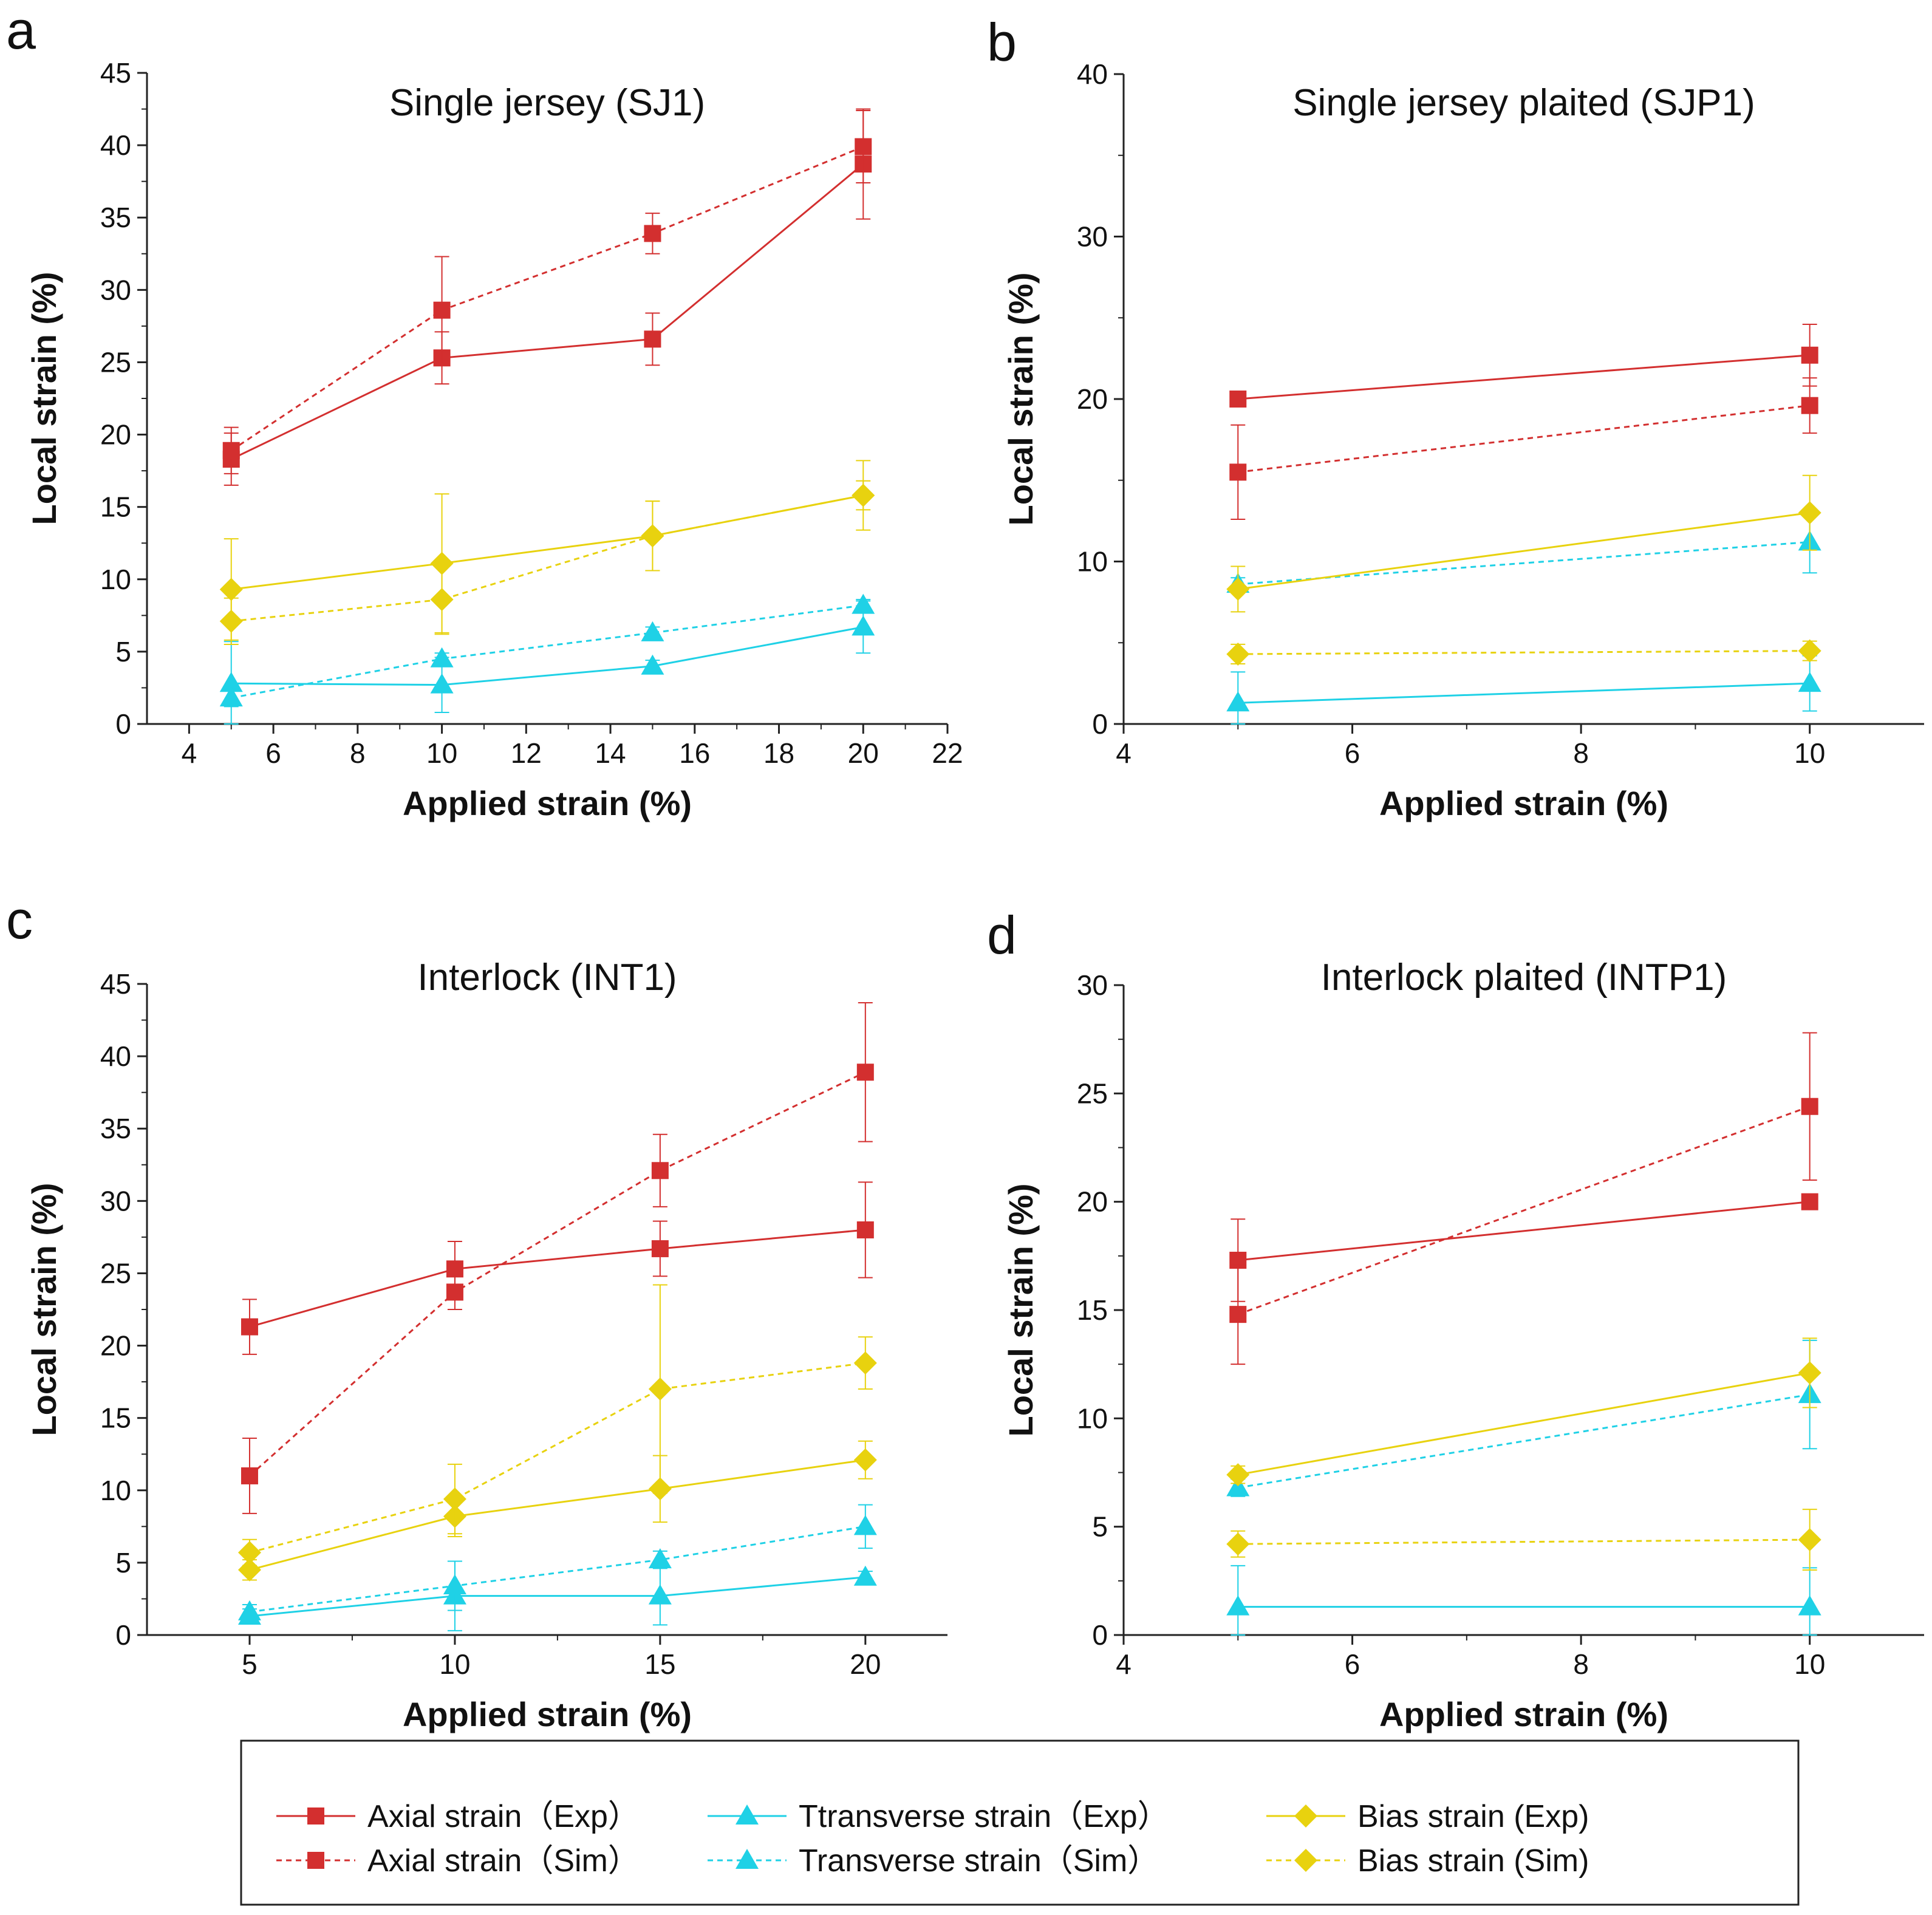  I want to click on legend-item: Axial strain（Sim）, so click(458, 1861).